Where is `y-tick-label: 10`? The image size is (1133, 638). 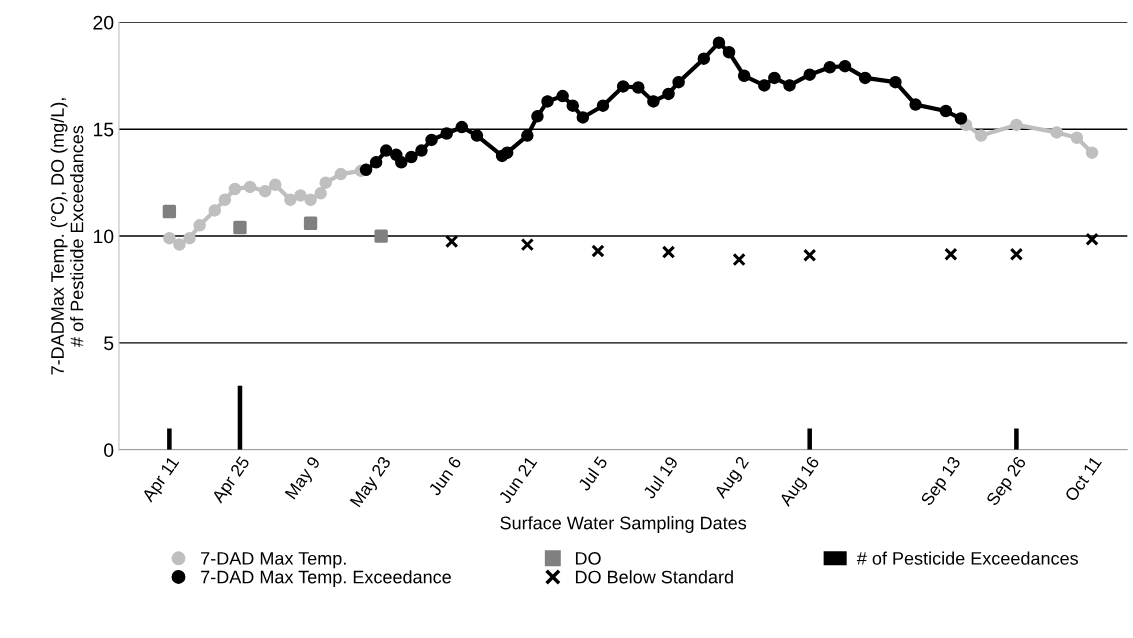 y-tick-label: 10 is located at coordinates (103, 236).